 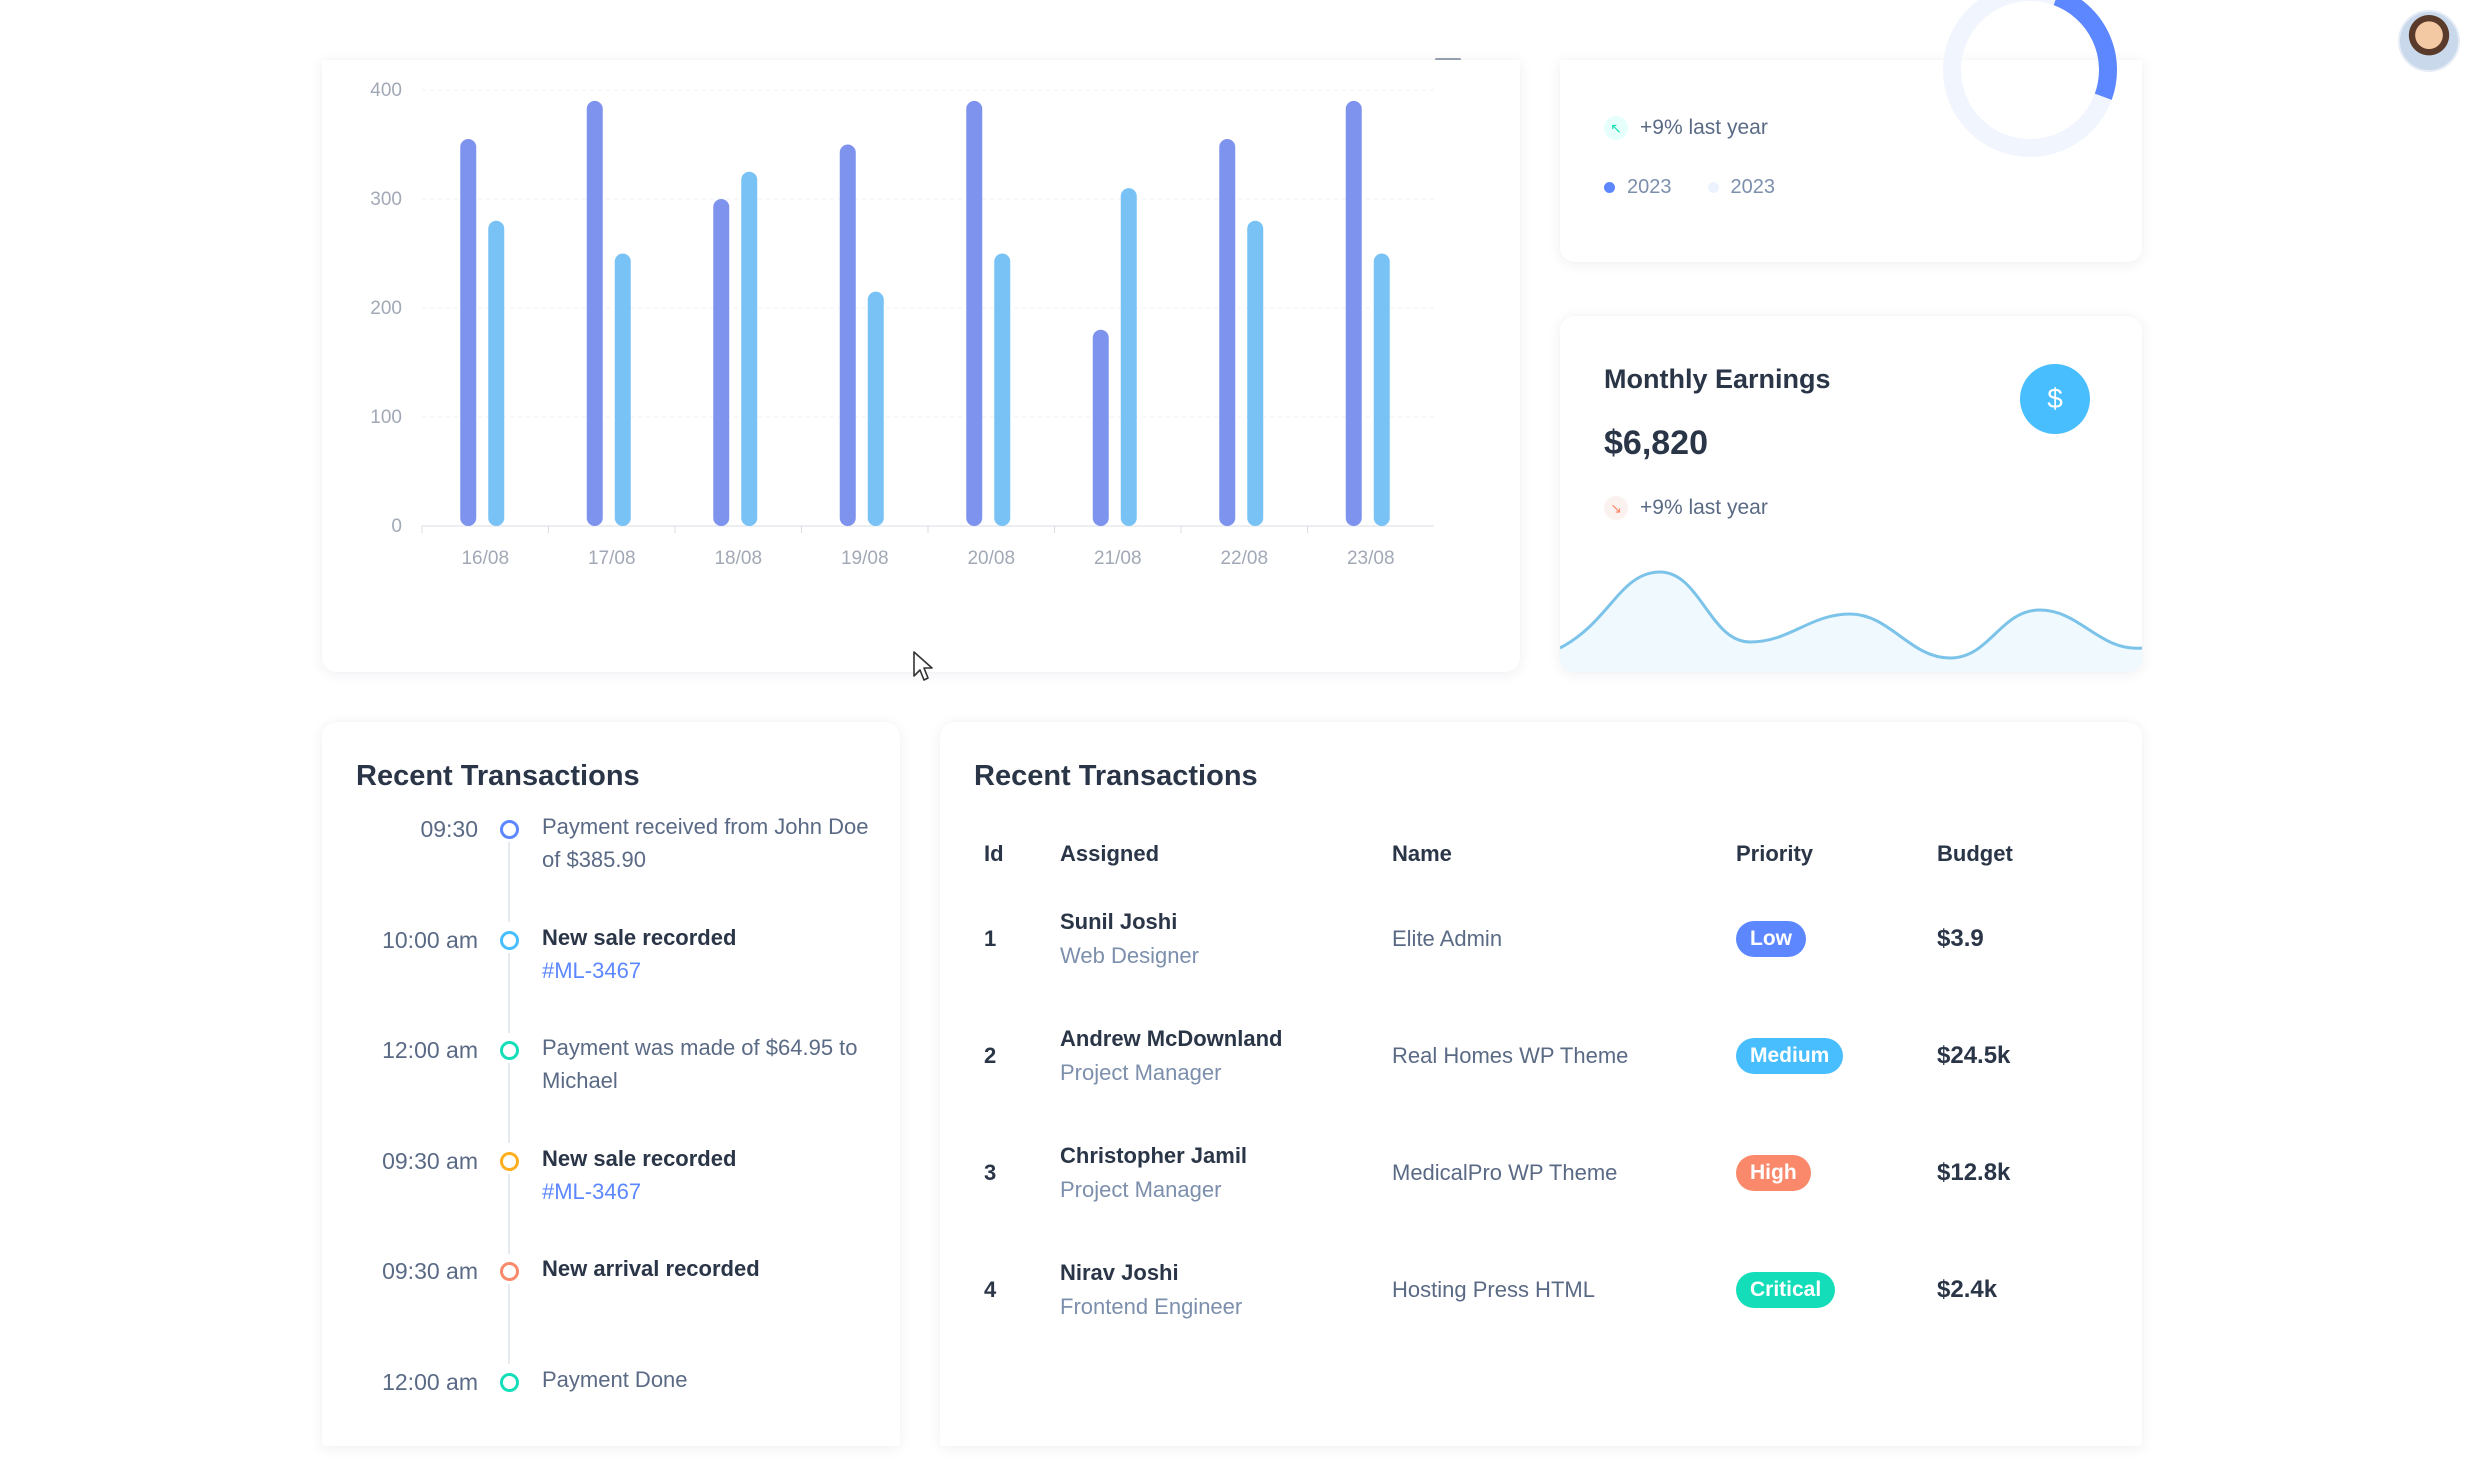 I want to click on header-assigned: Assigned, so click(x=1110, y=853).